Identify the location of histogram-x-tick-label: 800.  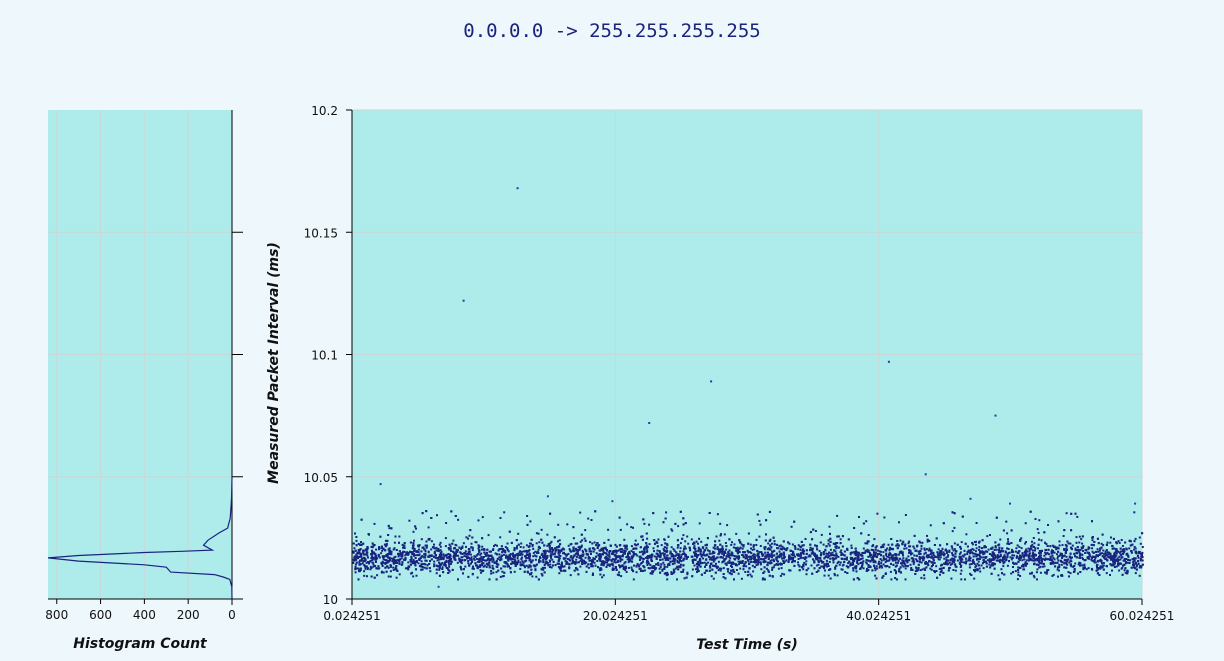
(56, 615).